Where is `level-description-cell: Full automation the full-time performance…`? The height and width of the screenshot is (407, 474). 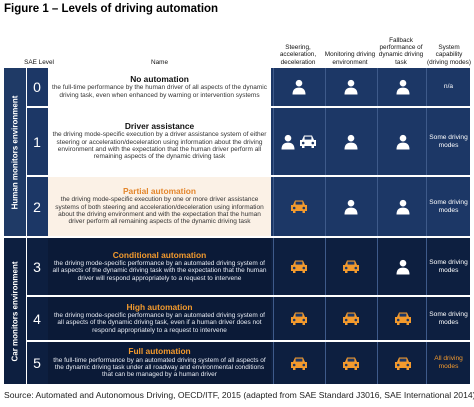
level-description-cell: Full automation the full-time performance… is located at coordinates (159, 363).